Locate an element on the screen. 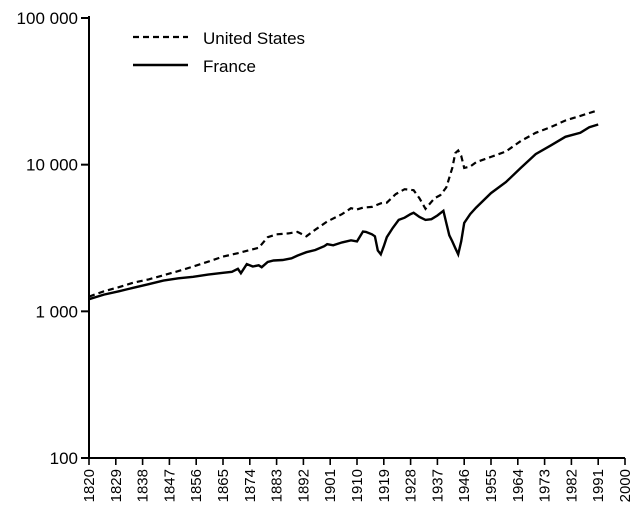 The height and width of the screenshot is (527, 642). x-tick-label: 1973 is located at coordinates (545, 485).